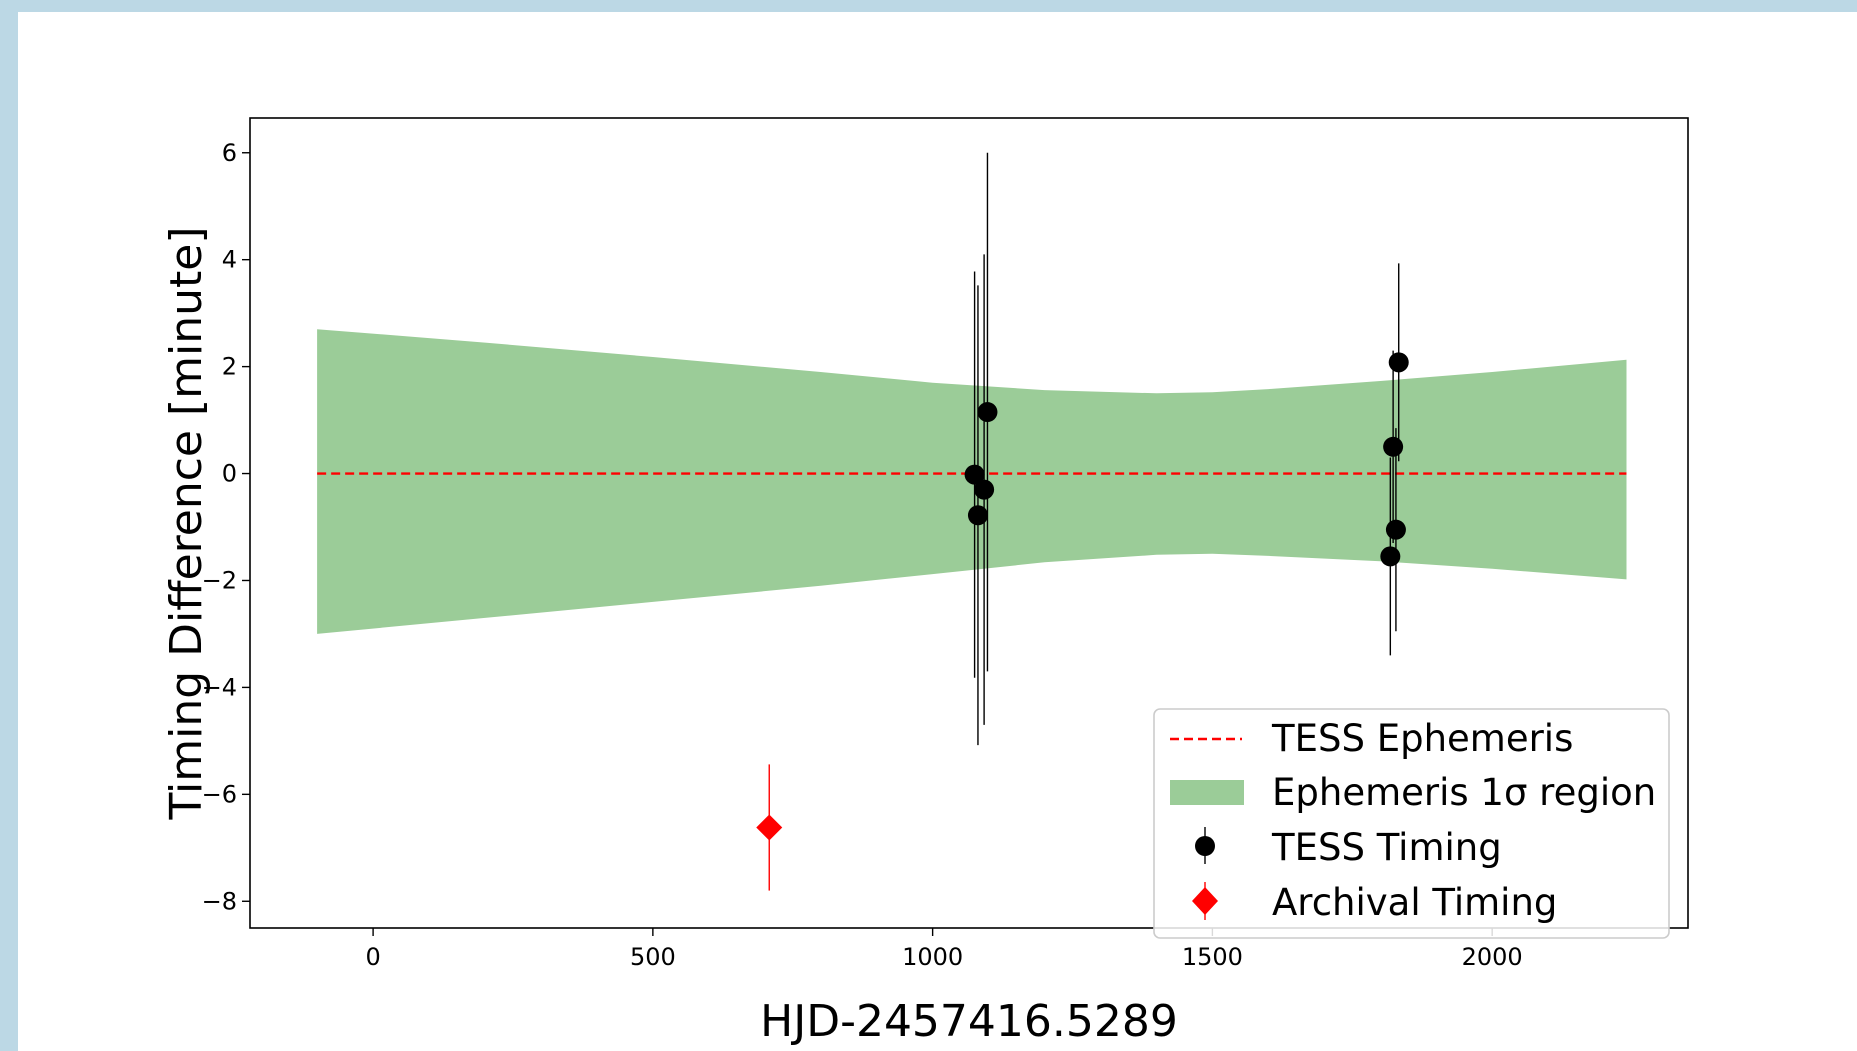 The width and height of the screenshot is (1857, 1051). I want to click on legend-tess-label: TESS Timing, so click(1386, 847).